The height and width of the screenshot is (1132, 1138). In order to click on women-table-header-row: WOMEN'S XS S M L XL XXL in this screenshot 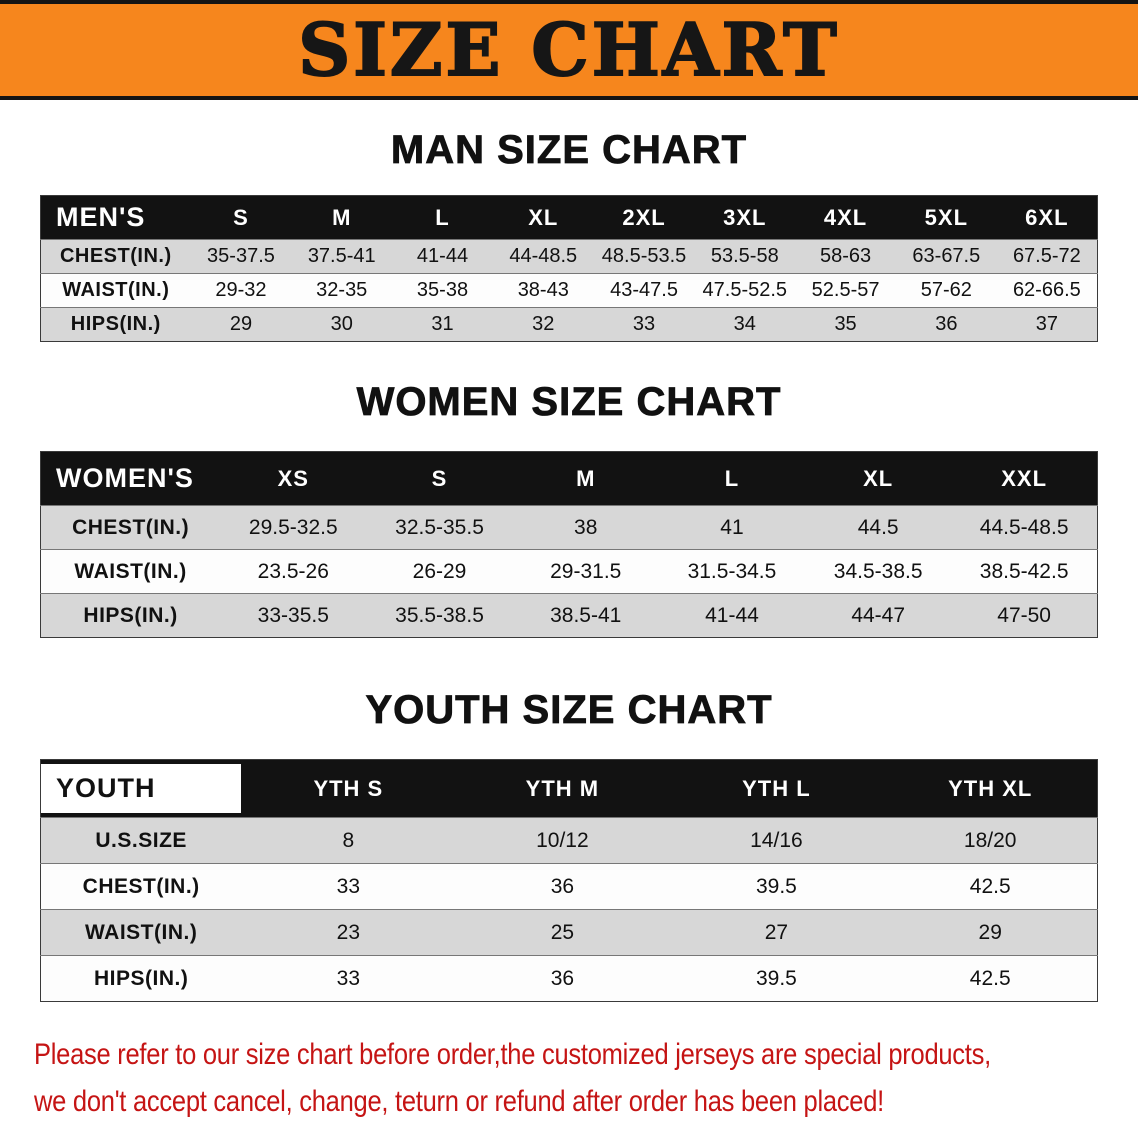, I will do `click(569, 478)`.